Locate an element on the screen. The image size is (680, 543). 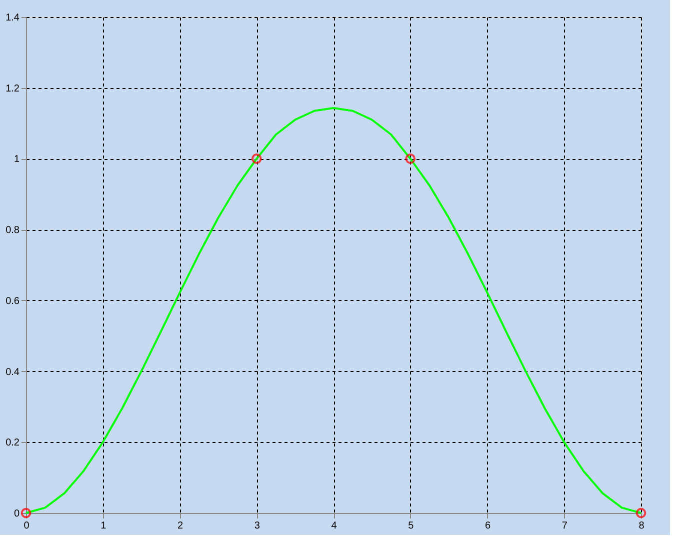
y-tick-label: 0.4 is located at coordinates (13, 372).